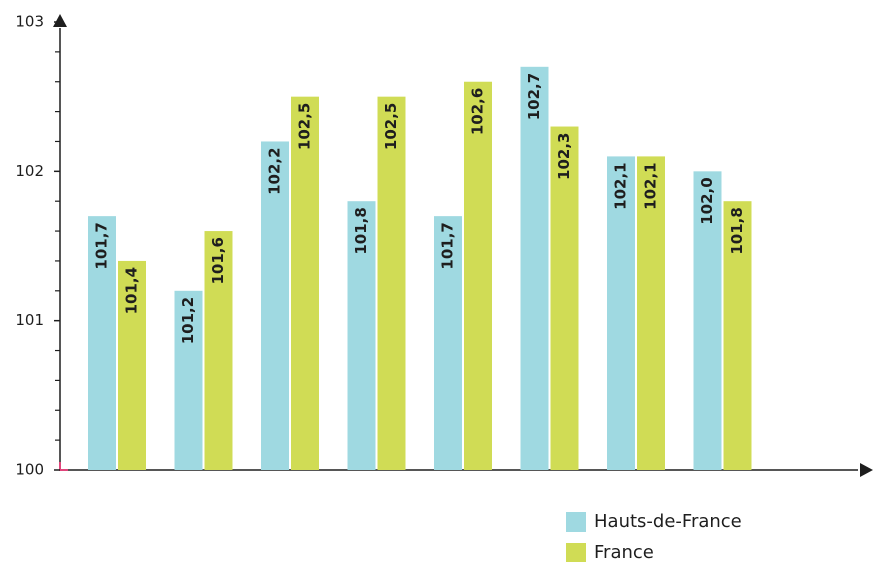 The height and width of the screenshot is (562, 873). Describe the element at coordinates (866, 470) in the screenshot. I see `x-axis-arrow` at that location.